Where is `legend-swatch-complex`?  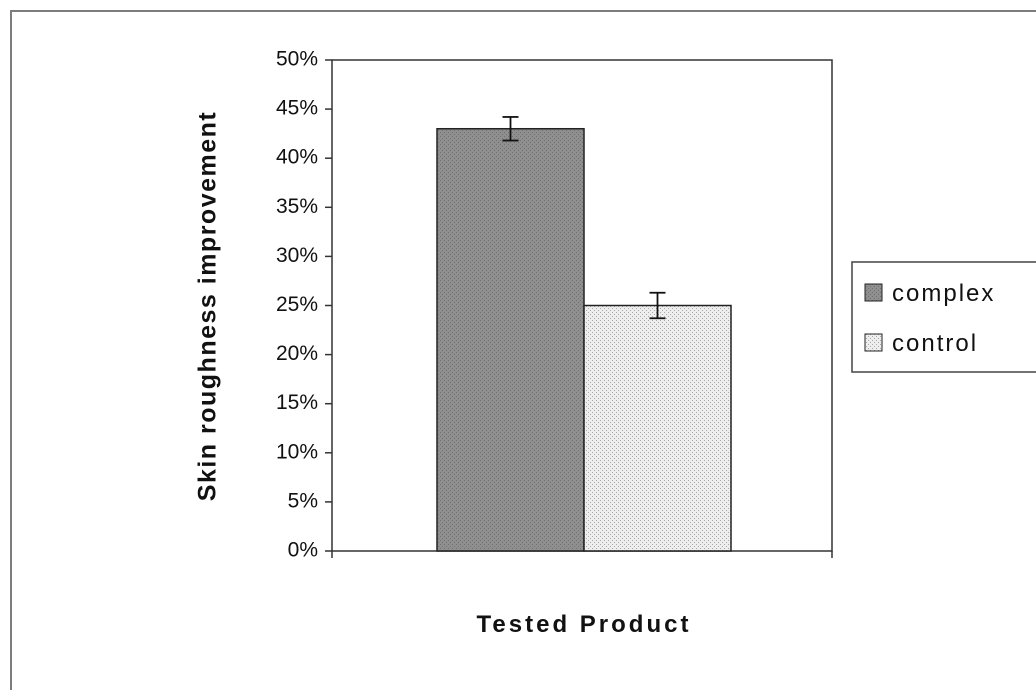
legend-swatch-complex is located at coordinates (873, 292).